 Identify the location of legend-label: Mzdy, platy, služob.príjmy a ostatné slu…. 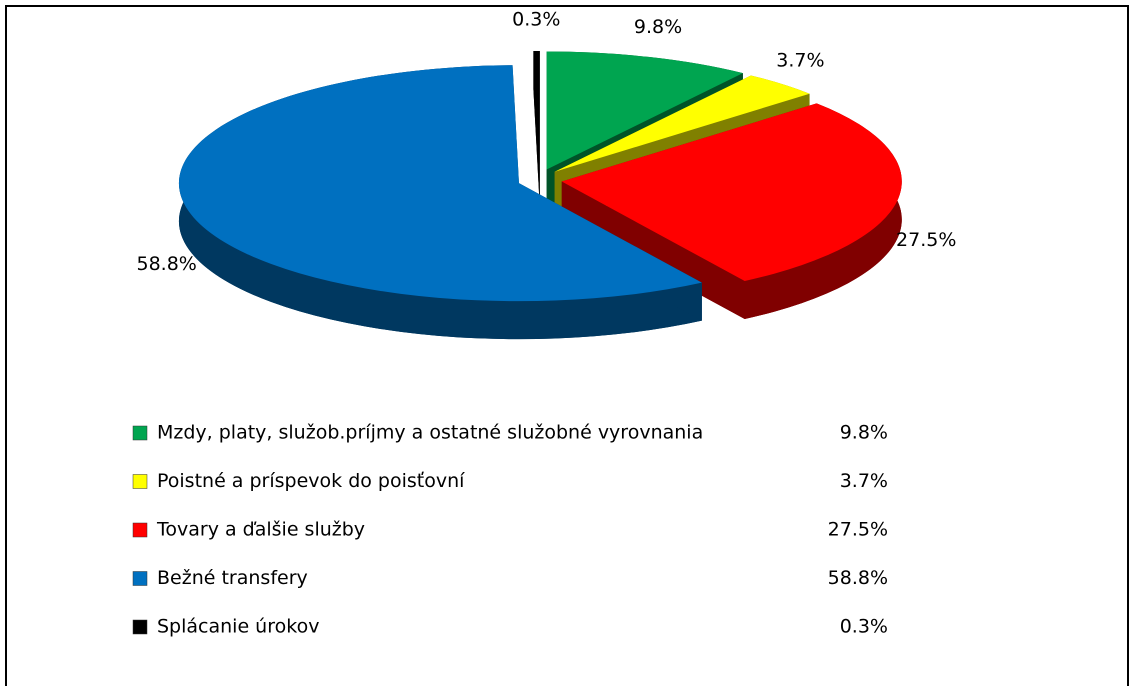
(430, 433).